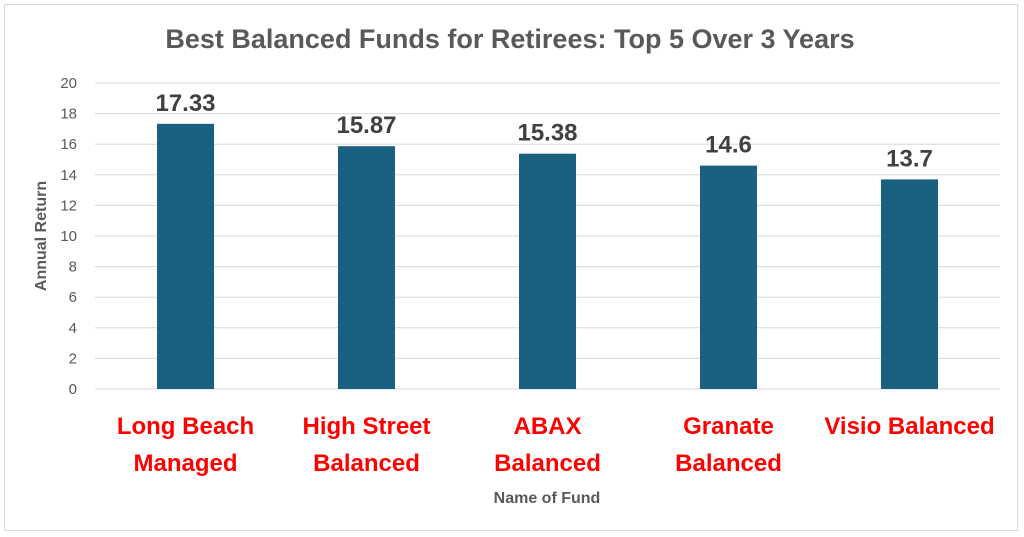  I want to click on data-label: 15.87, so click(366, 125).